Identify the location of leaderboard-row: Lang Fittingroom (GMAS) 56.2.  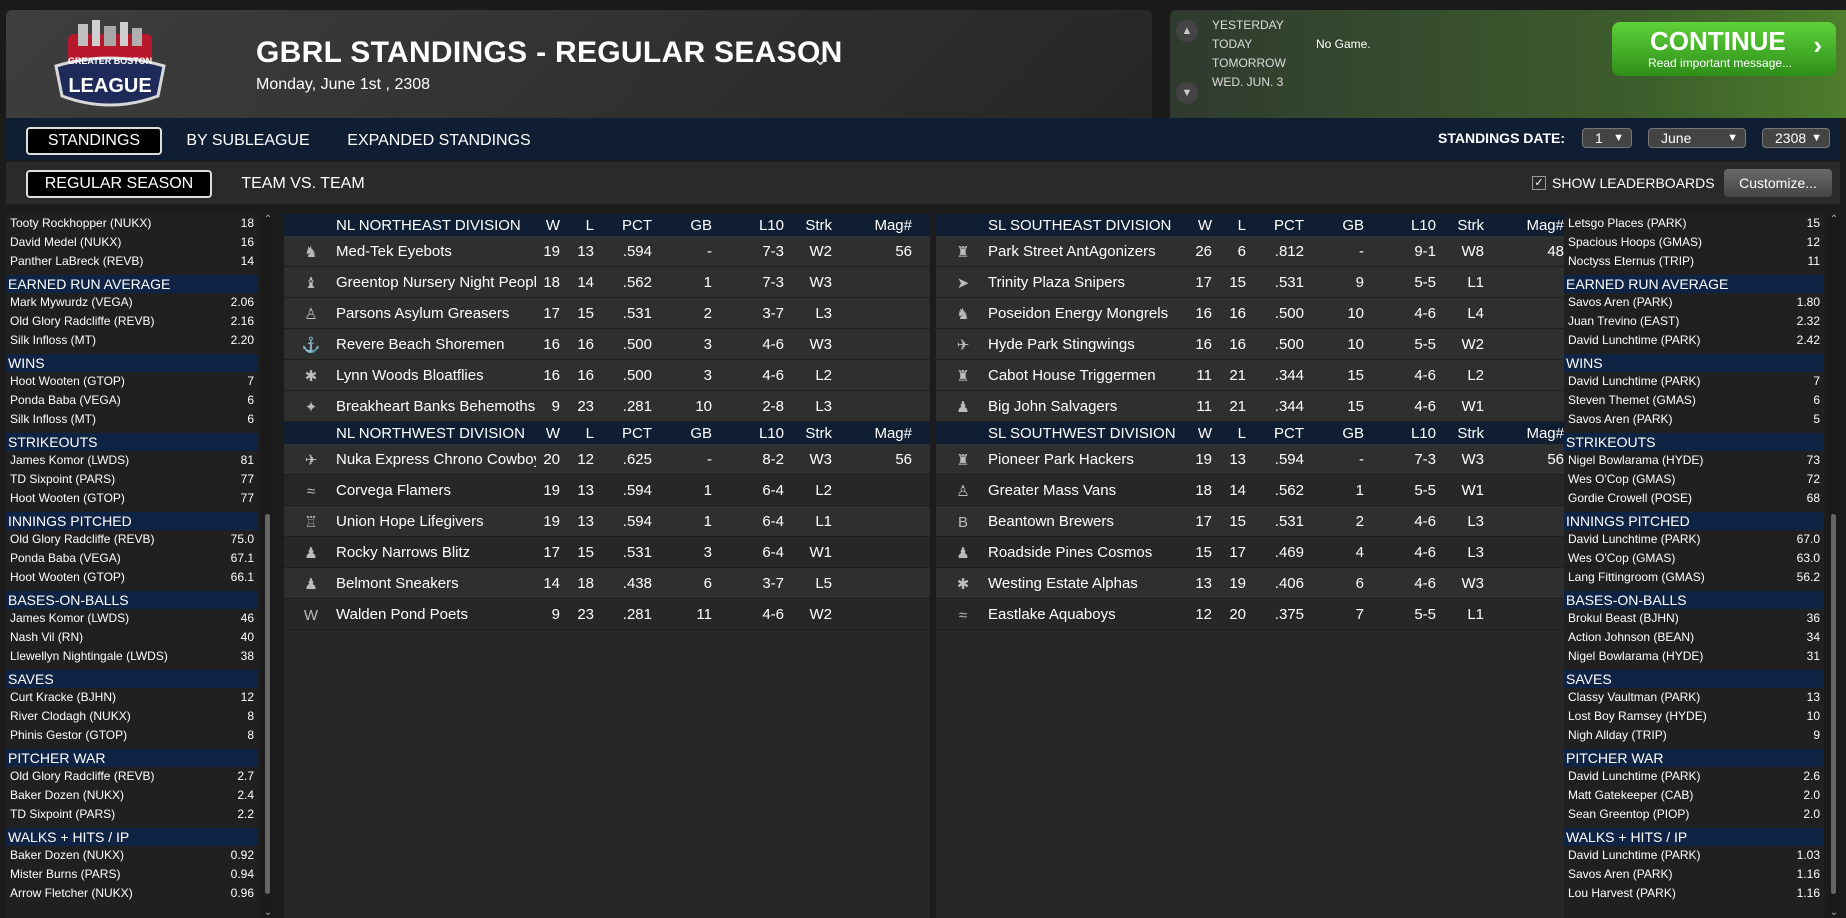
(1694, 577).